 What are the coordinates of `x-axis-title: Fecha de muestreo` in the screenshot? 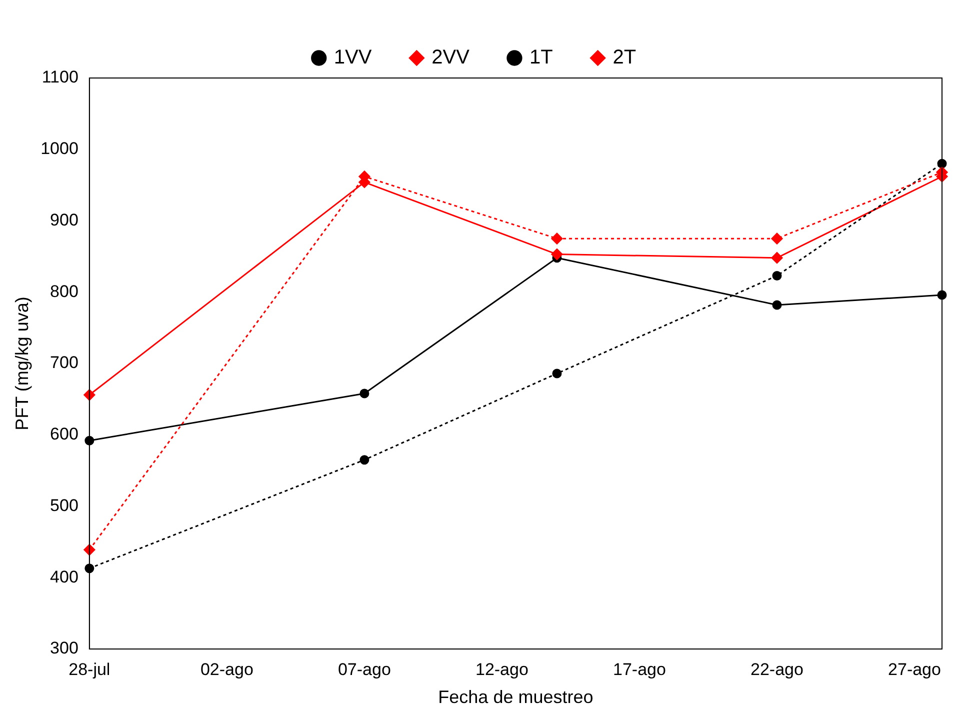 It's located at (516, 697).